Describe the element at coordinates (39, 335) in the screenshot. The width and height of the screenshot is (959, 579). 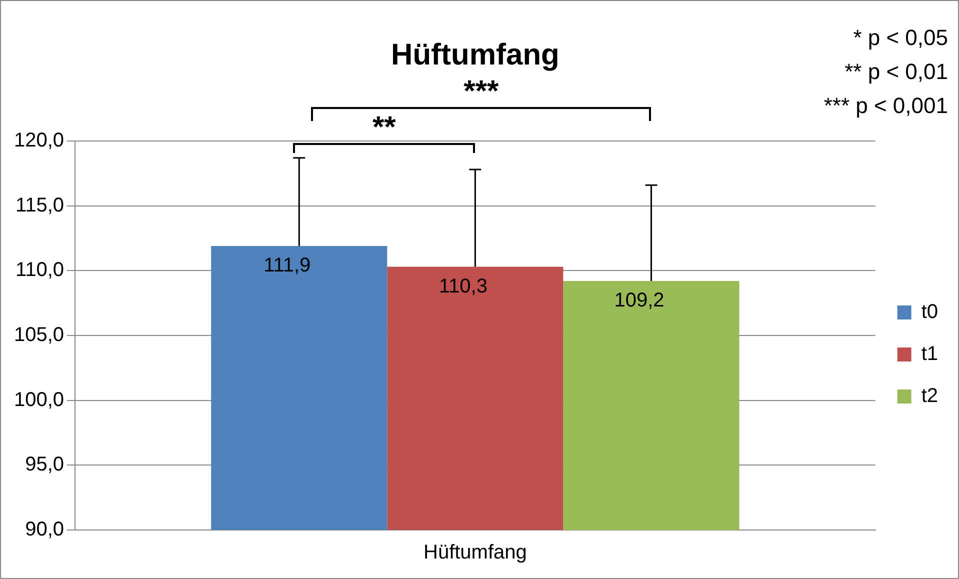
I see `y-tick-label: 105,0` at that location.